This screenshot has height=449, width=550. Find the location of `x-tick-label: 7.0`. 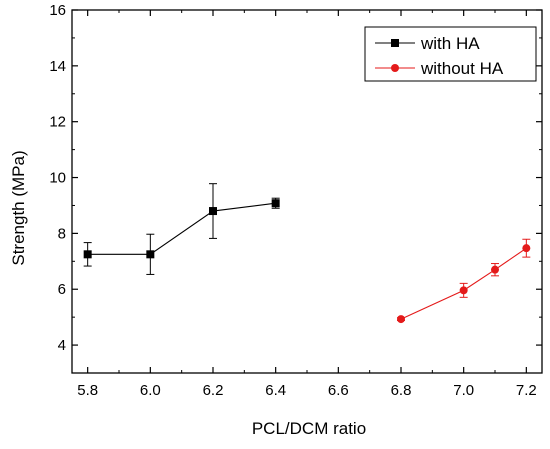

x-tick-label: 7.0 is located at coordinates (463, 390).